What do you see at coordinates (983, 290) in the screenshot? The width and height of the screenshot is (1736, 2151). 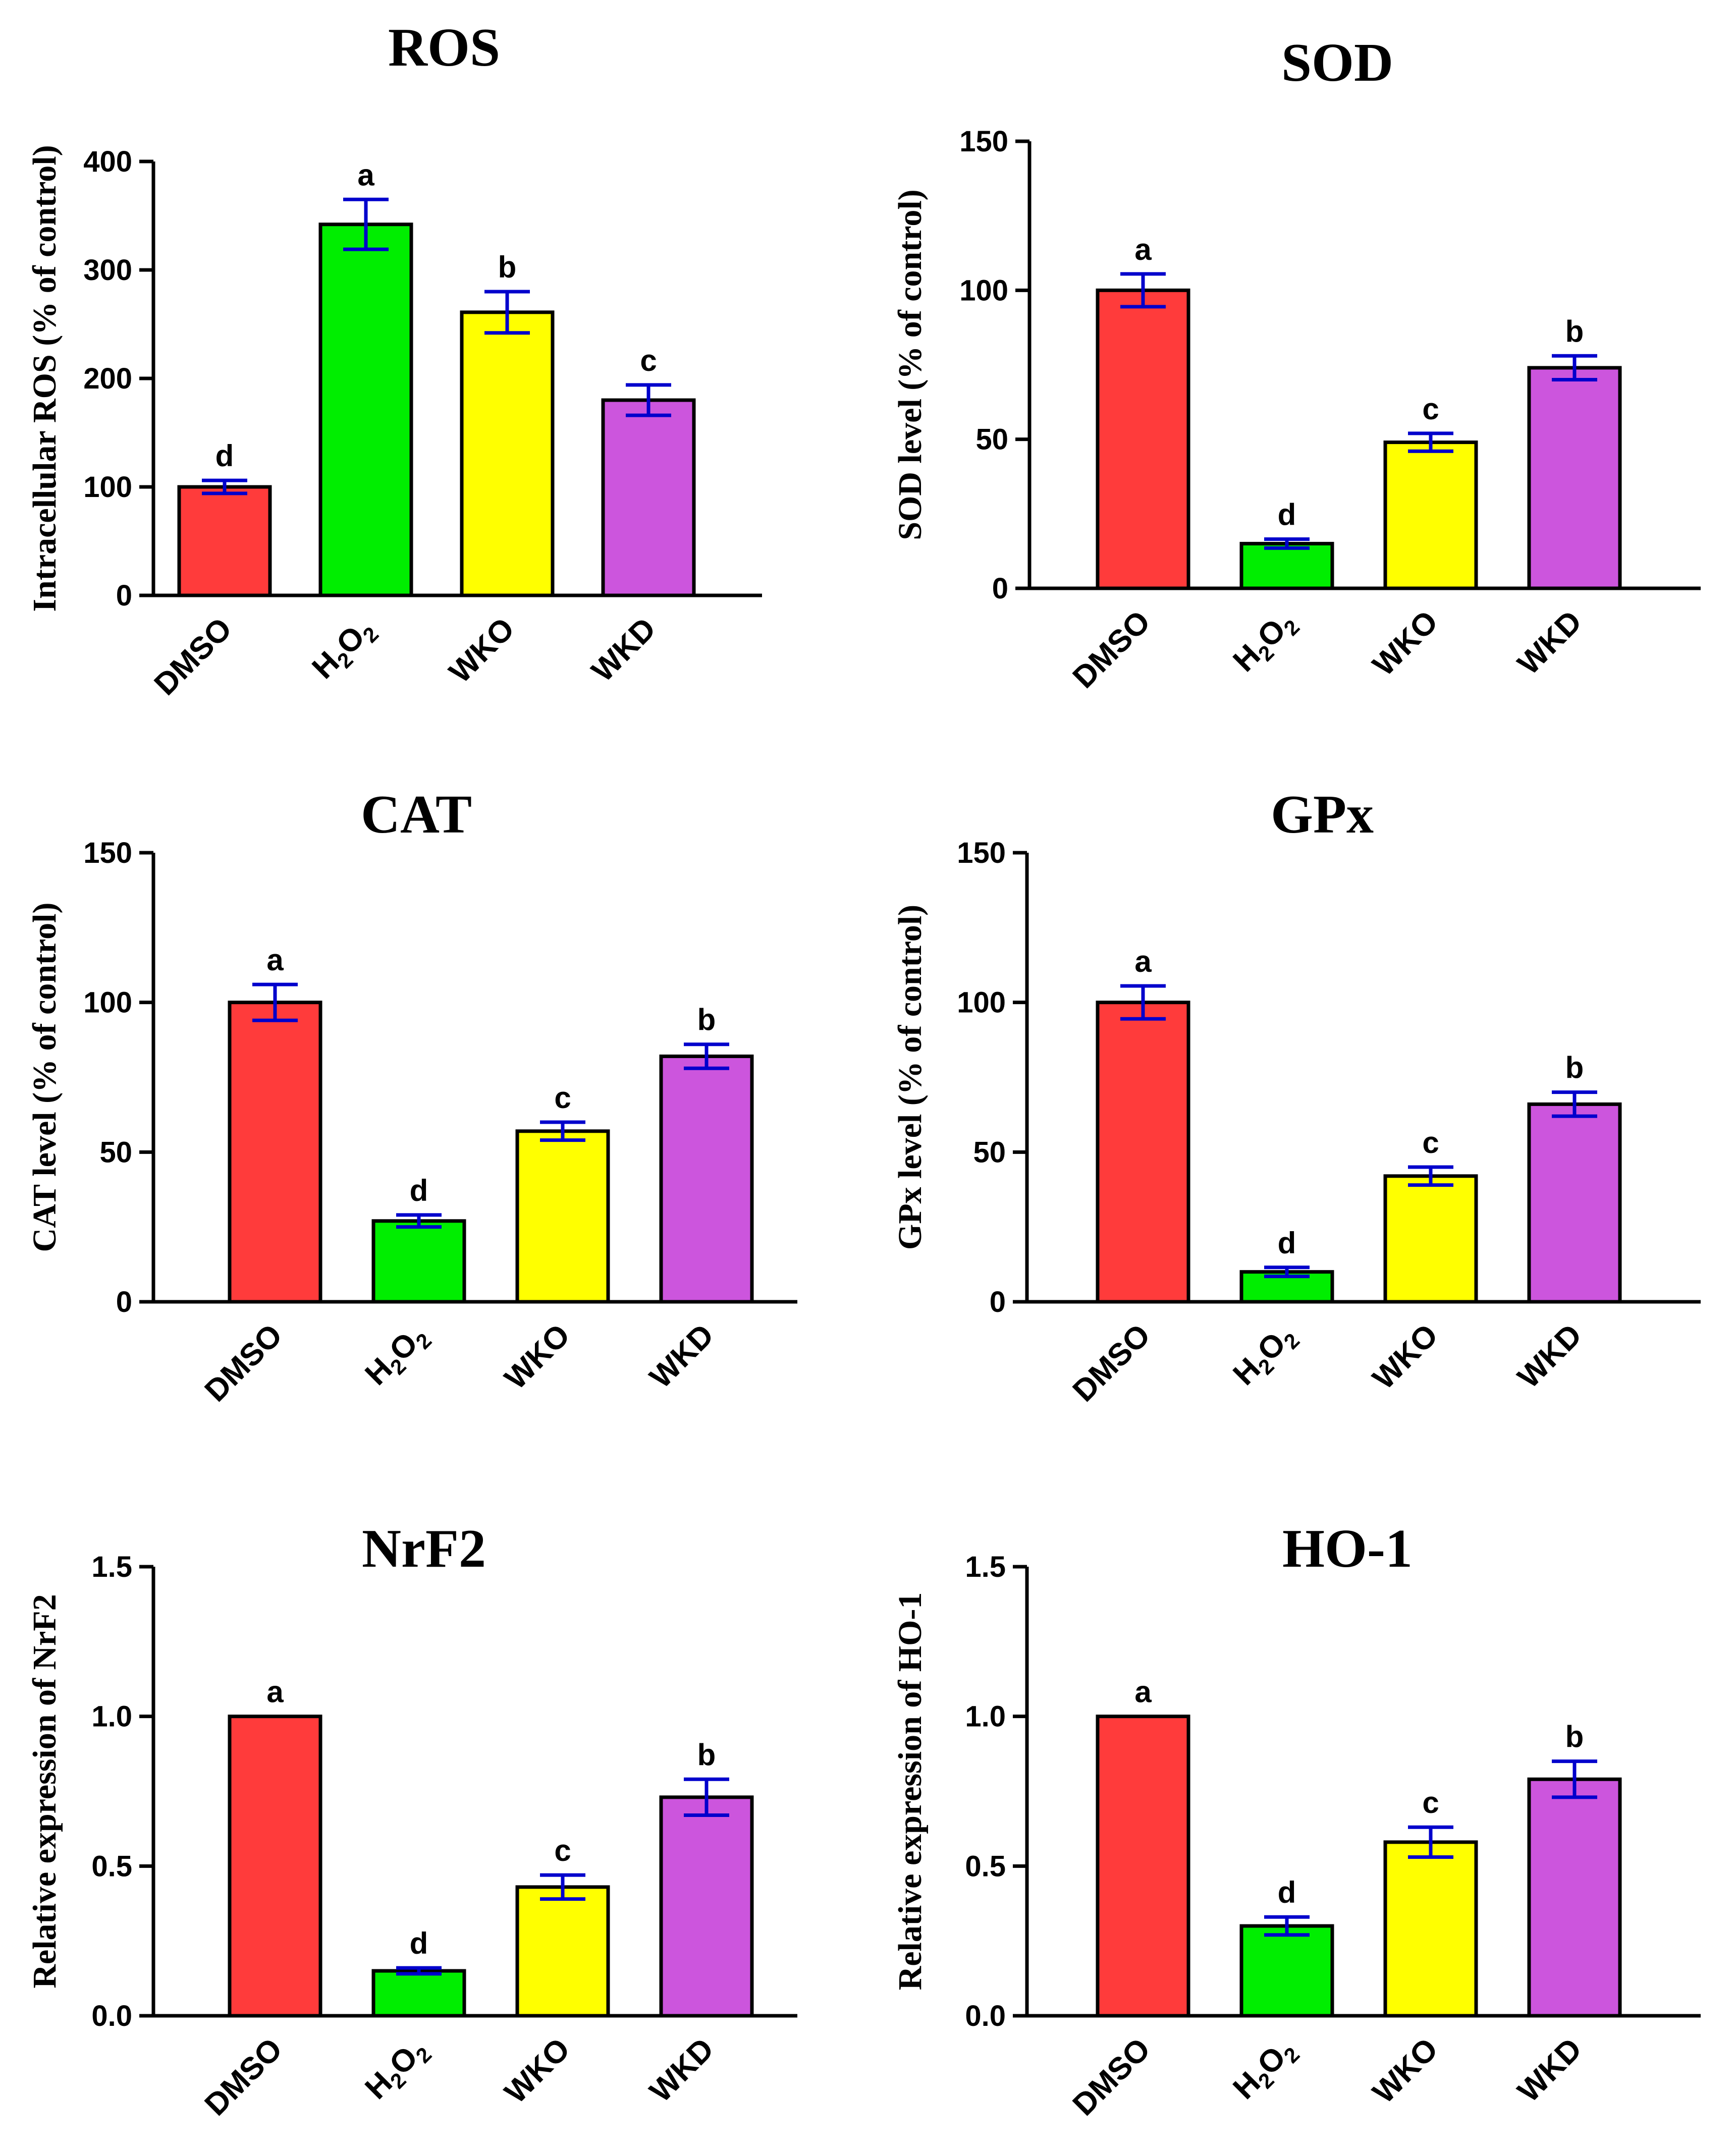 I see `sod-ytick-label: 100` at bounding box center [983, 290].